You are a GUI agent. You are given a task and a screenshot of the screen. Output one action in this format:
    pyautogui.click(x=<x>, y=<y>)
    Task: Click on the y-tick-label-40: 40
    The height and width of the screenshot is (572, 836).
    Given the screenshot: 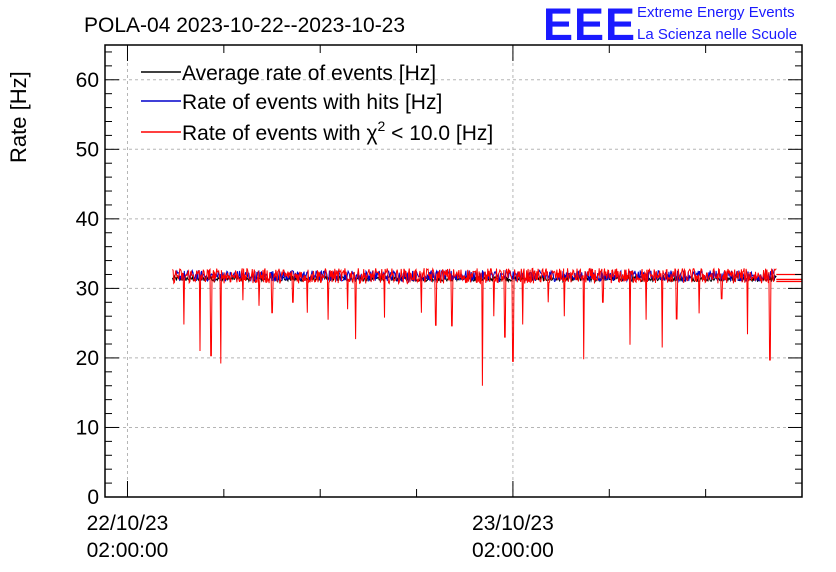 What is the action you would take?
    pyautogui.click(x=87, y=219)
    